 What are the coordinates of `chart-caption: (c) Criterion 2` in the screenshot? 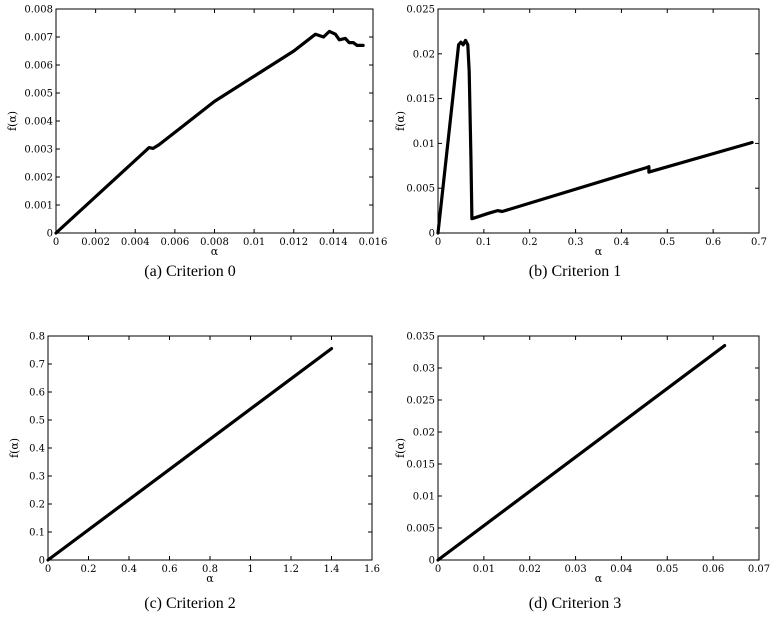 It's located at (190, 603).